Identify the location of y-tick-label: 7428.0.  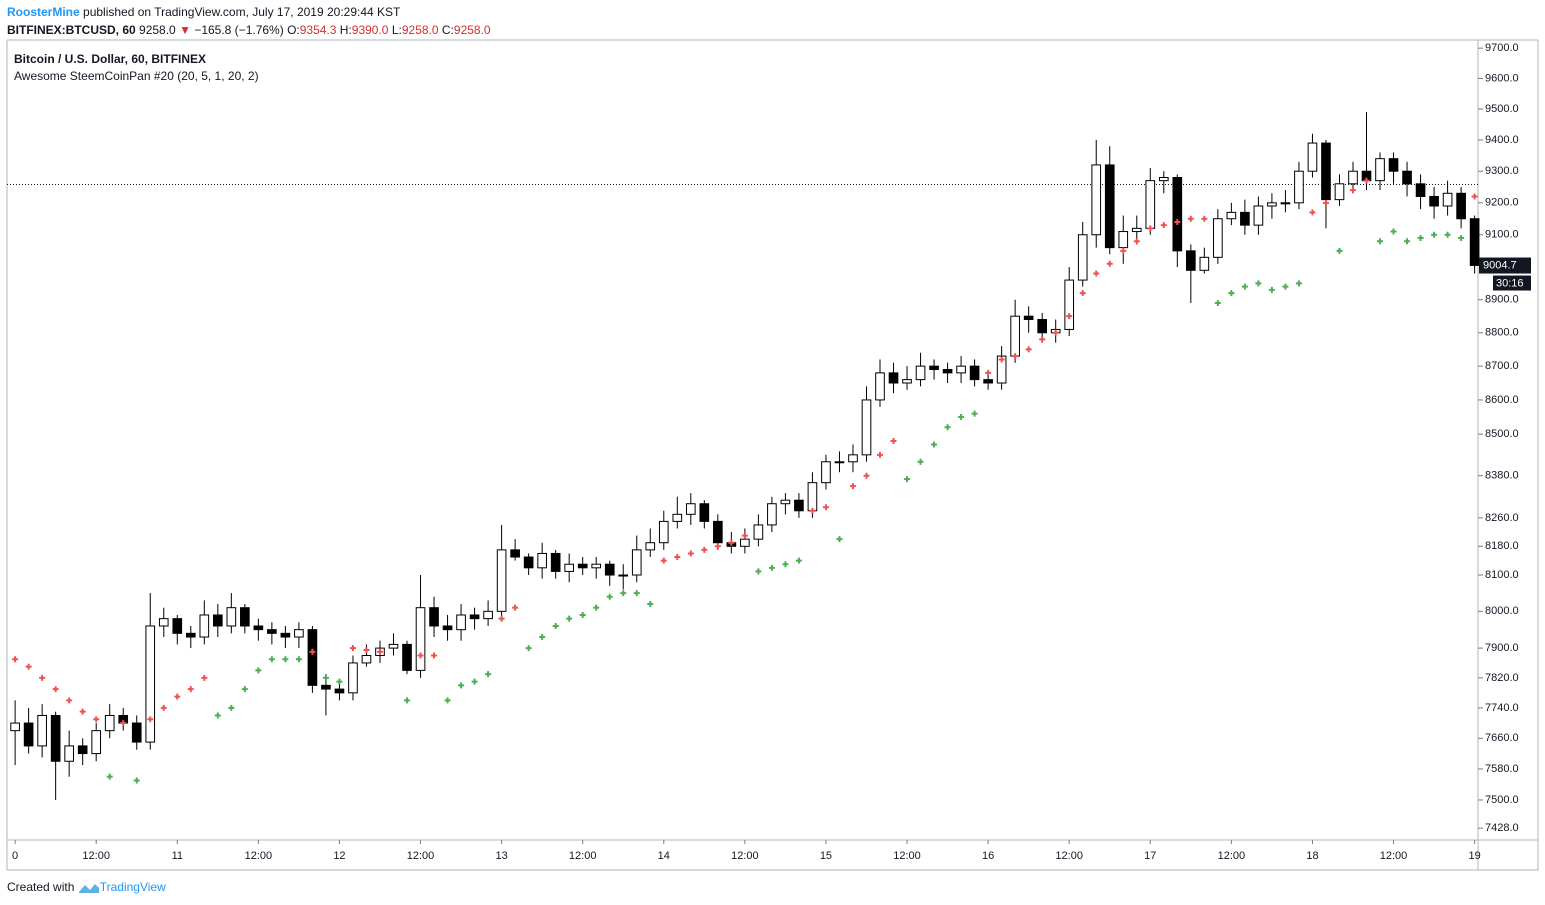
(1502, 828).